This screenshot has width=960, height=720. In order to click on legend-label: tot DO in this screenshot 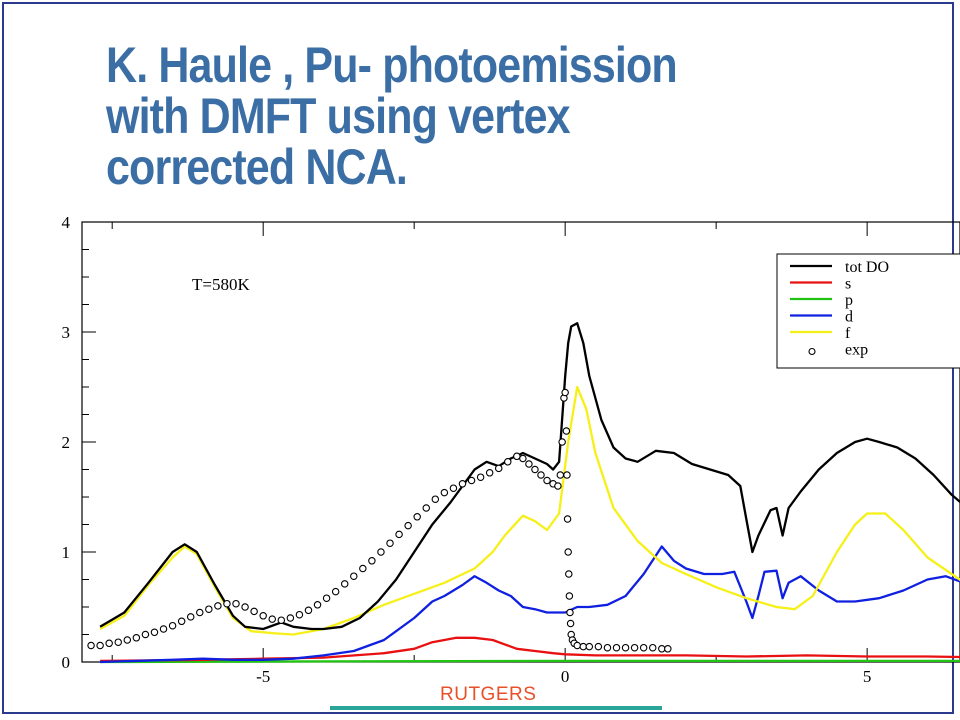, I will do `click(867, 267)`.